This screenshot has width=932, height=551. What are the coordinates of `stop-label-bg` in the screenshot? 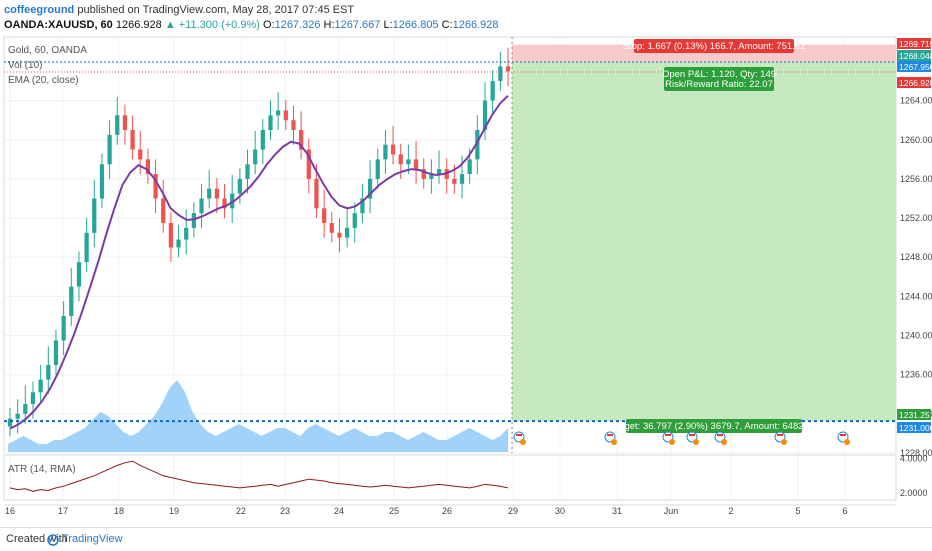 It's located at (714, 46).